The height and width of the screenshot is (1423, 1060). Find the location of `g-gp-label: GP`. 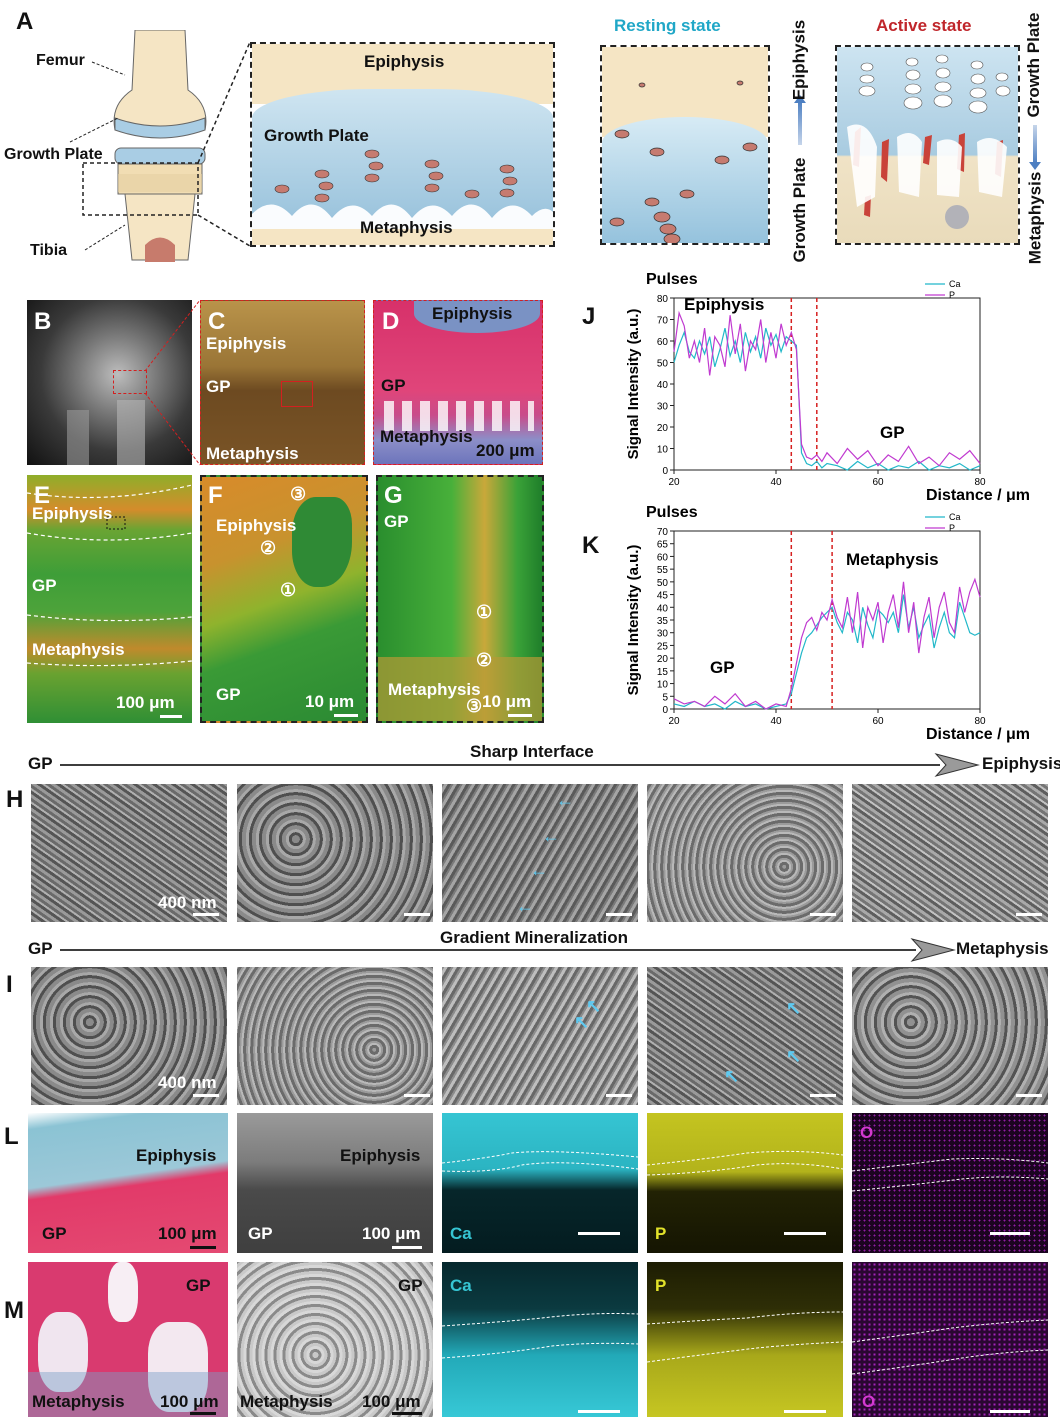

g-gp-label: GP is located at coordinates (396, 521).